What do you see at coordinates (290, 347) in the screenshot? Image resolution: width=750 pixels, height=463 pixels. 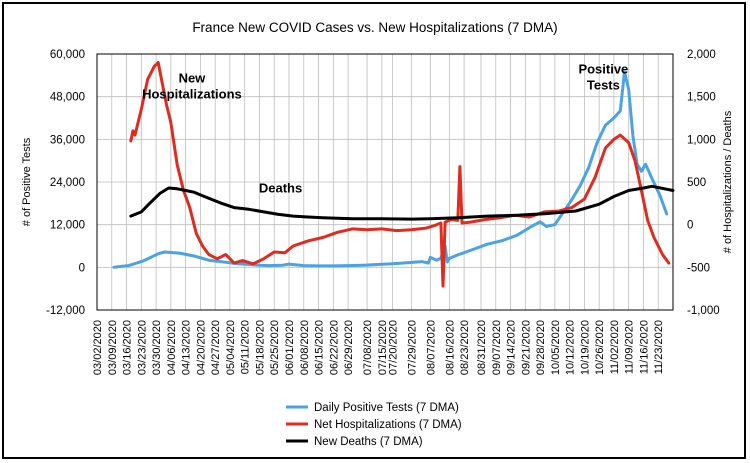 I see `x-axis-tick-label: 06/01/2020` at bounding box center [290, 347].